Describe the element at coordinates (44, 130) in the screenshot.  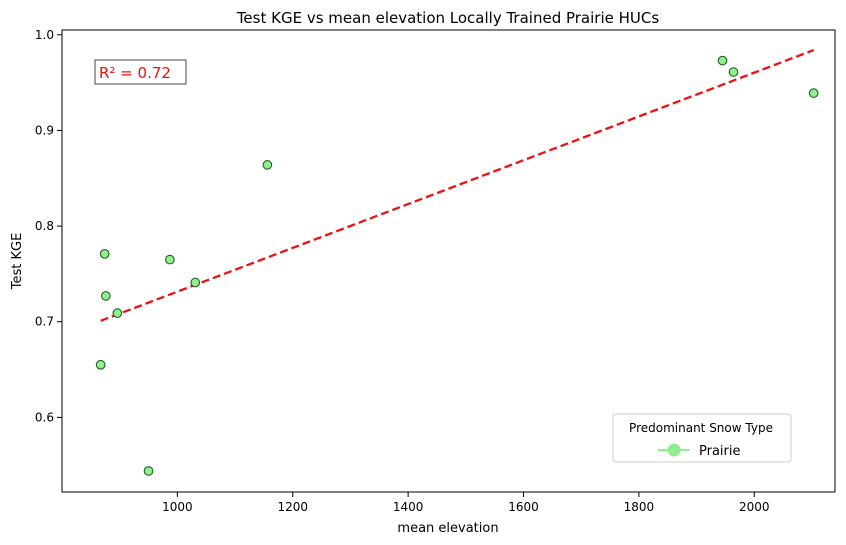
I see `y-tick-label: 0.9` at that location.